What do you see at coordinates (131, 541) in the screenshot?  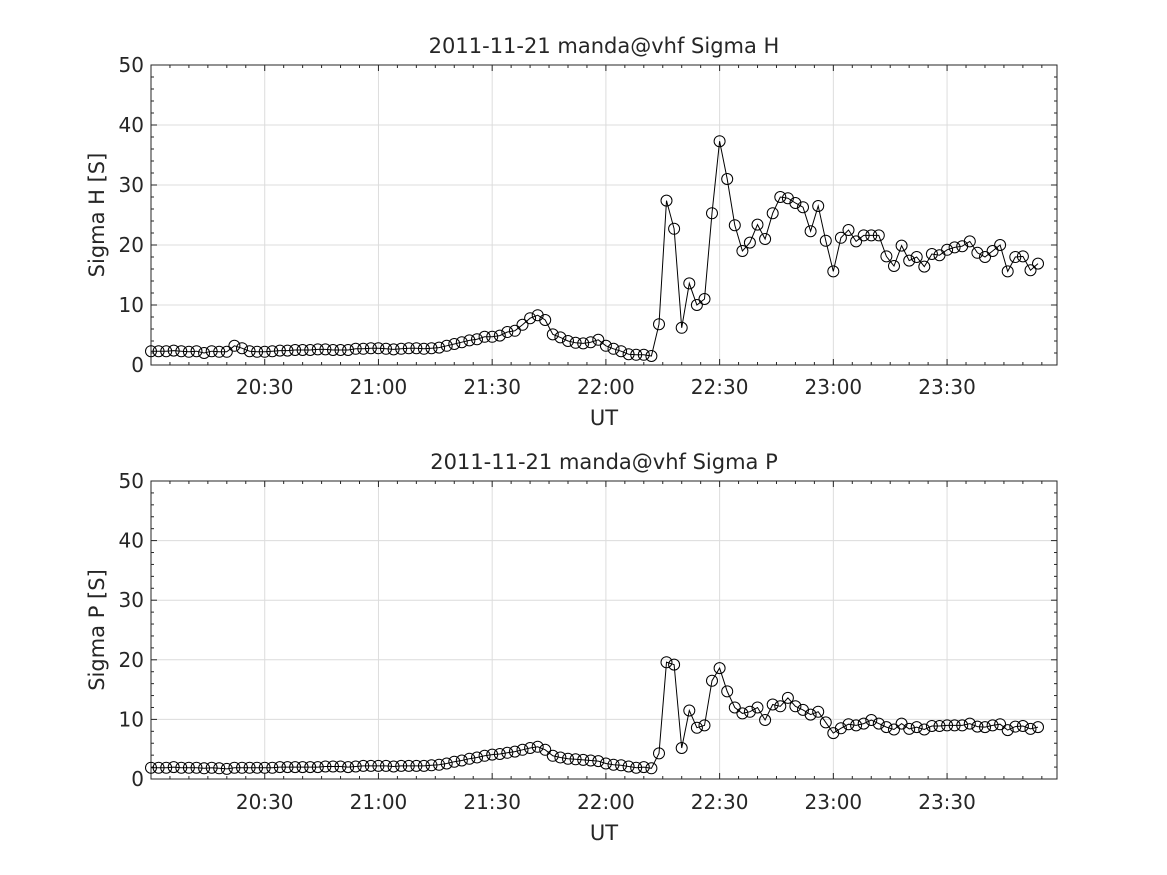 I see `y-tick-label: 40` at bounding box center [131, 541].